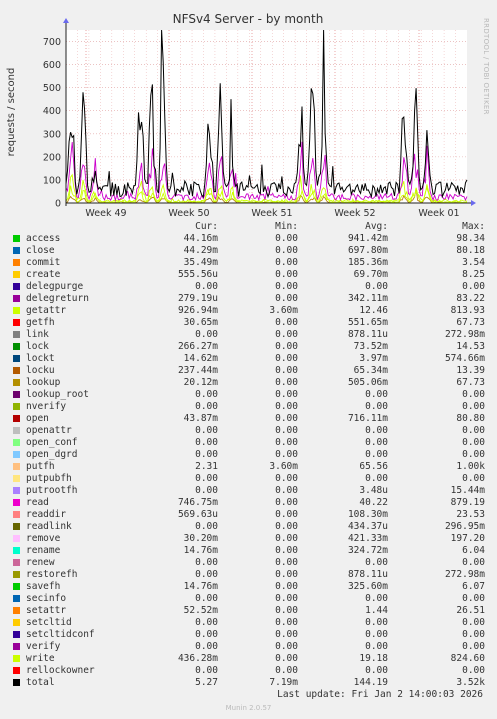 The height and width of the screenshot is (719, 497). What do you see at coordinates (11, 112) in the screenshot?
I see `y-axis-label: requests / second` at bounding box center [11, 112].